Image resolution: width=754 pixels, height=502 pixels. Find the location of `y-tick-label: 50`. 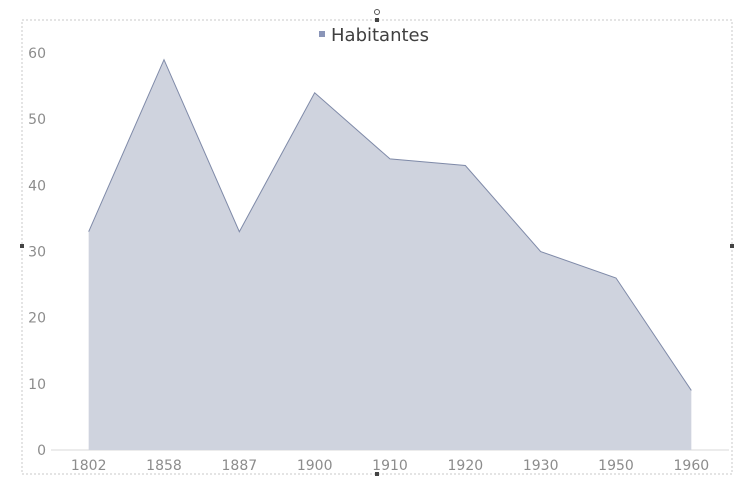

y-tick-label: 50 is located at coordinates (37, 120).